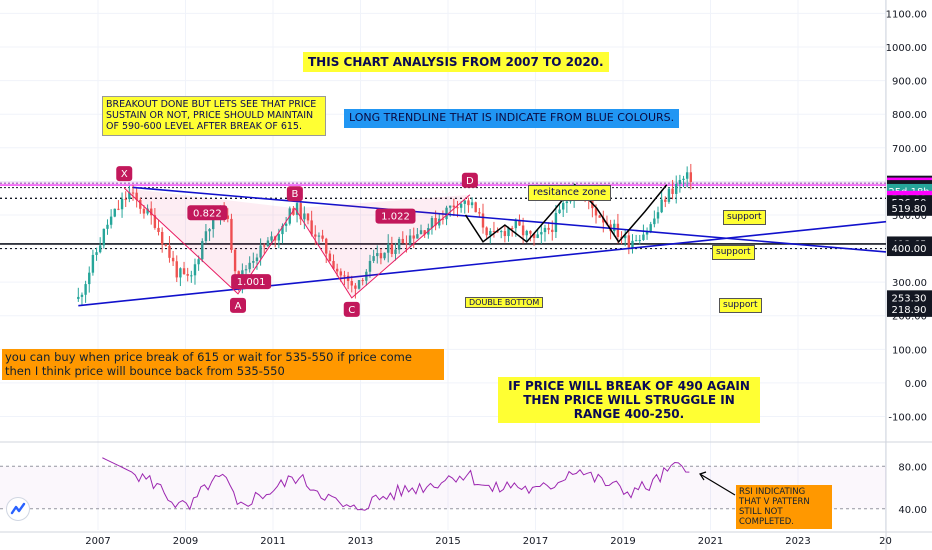 The width and height of the screenshot is (932, 550). I want to click on y-tick-label: 700.00, so click(909, 149).